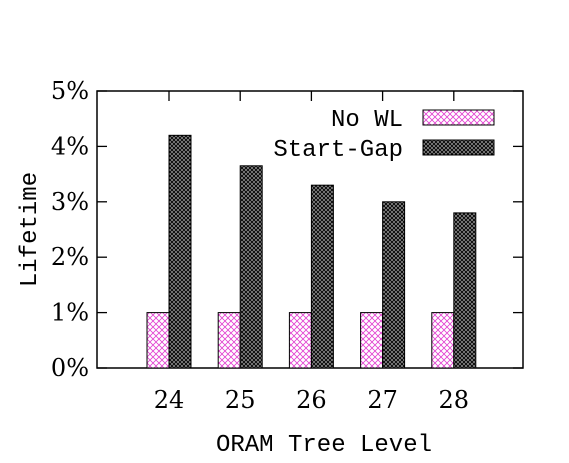 This screenshot has height=463, width=569. What do you see at coordinates (70, 91) in the screenshot?
I see `y-tick-label: 5%` at bounding box center [70, 91].